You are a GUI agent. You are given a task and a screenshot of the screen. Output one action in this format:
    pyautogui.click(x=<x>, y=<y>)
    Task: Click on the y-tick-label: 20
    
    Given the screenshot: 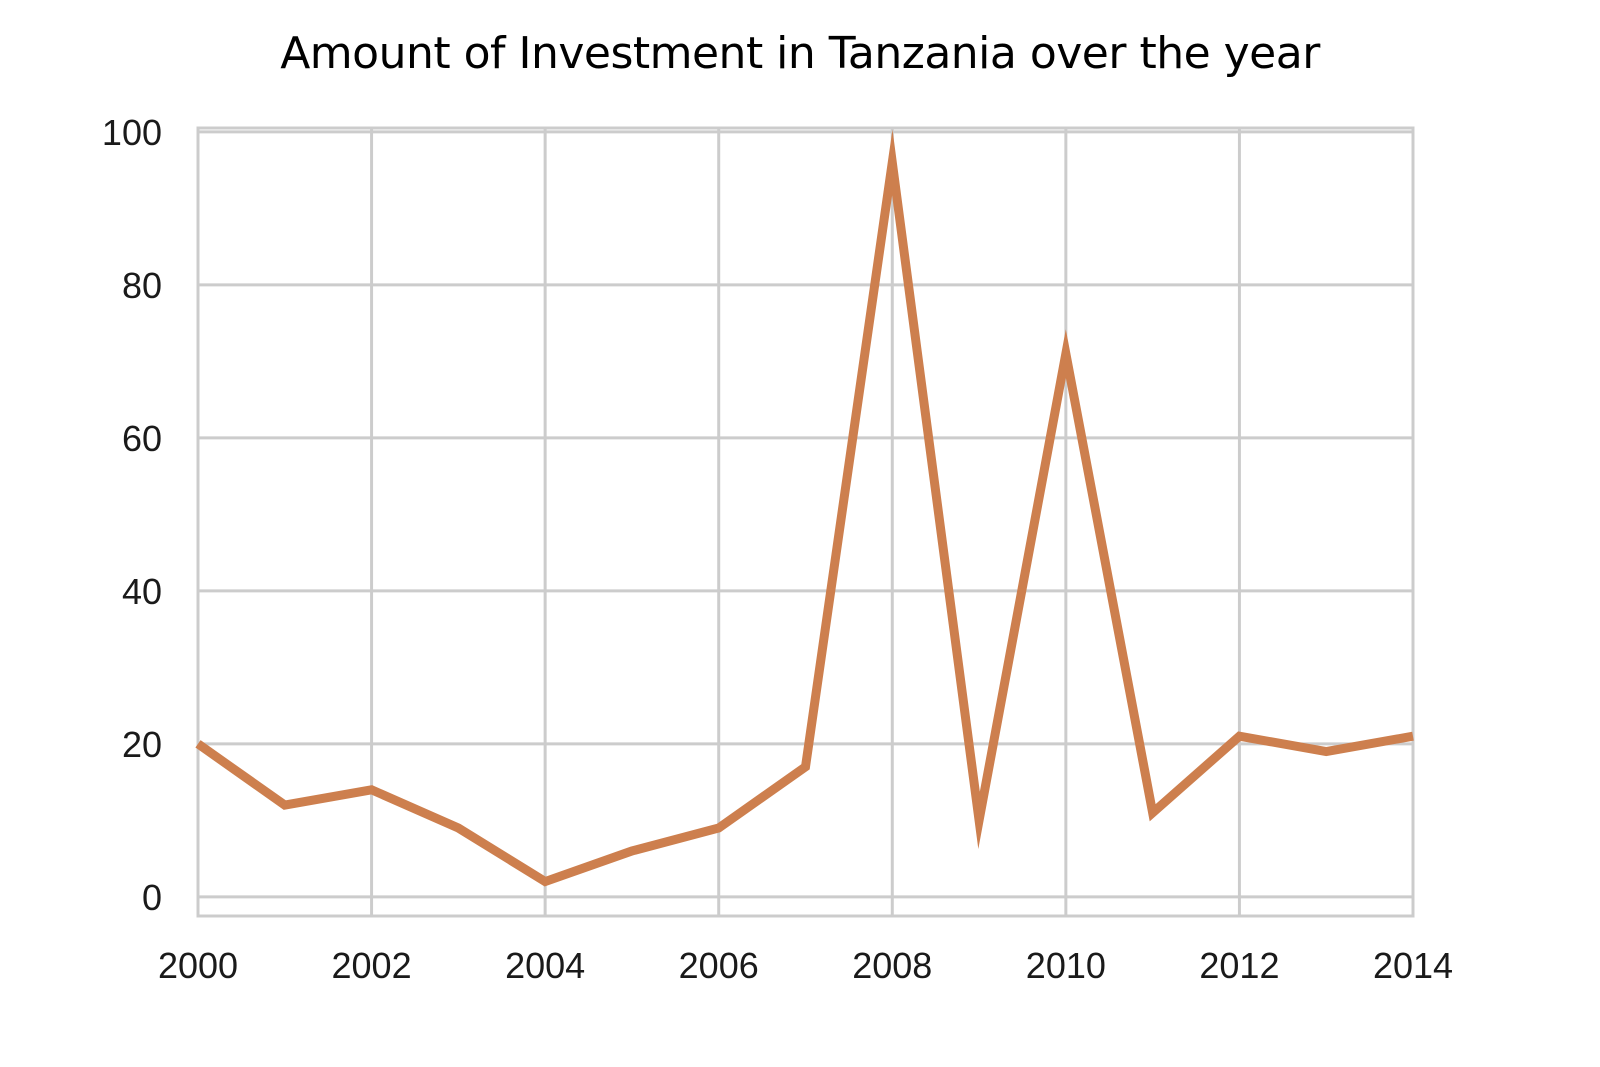 What is the action you would take?
    pyautogui.click(x=142, y=744)
    